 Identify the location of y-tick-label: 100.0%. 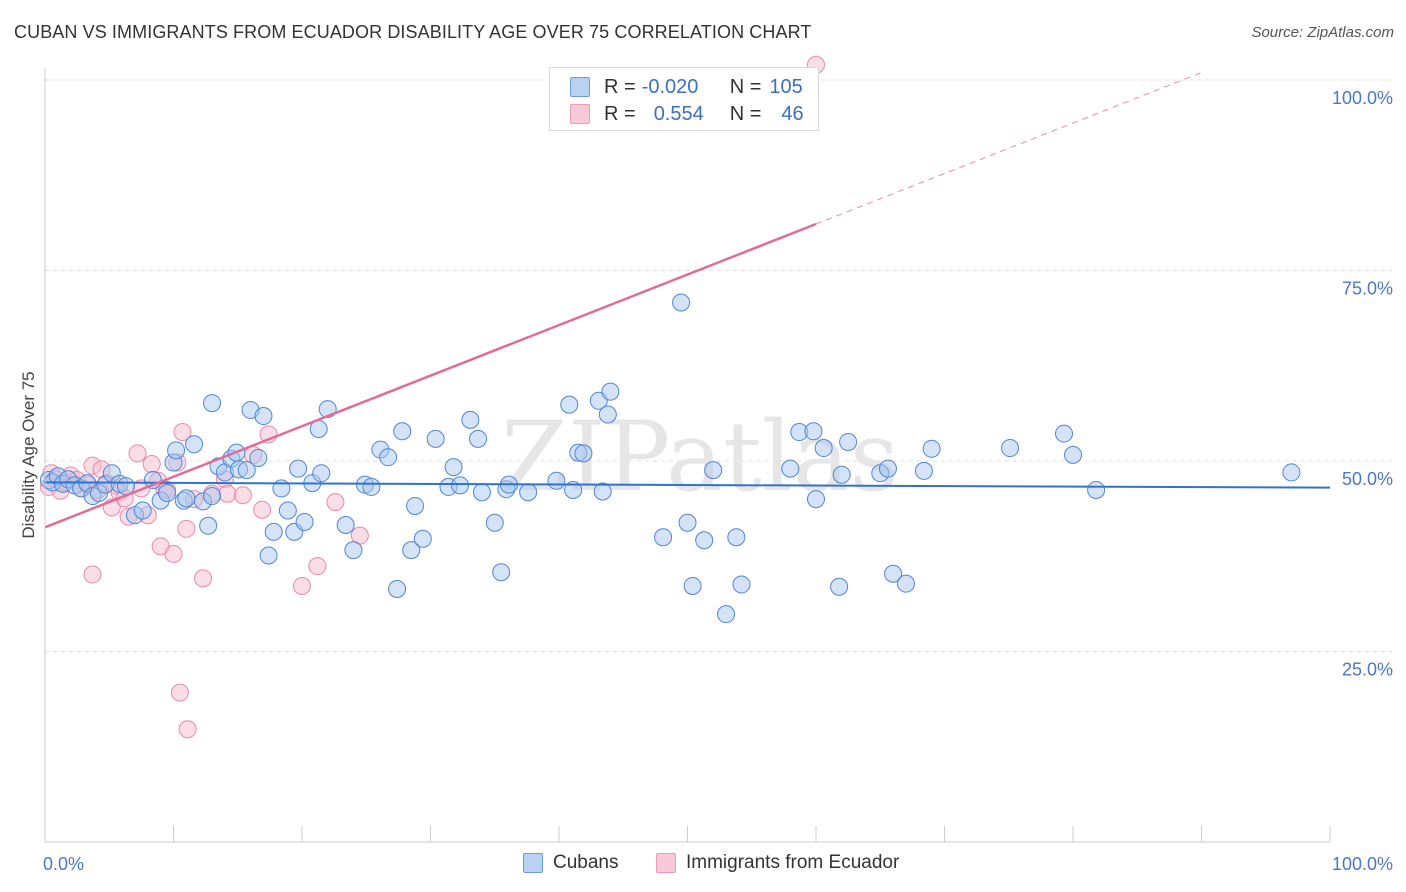
(1362, 98).